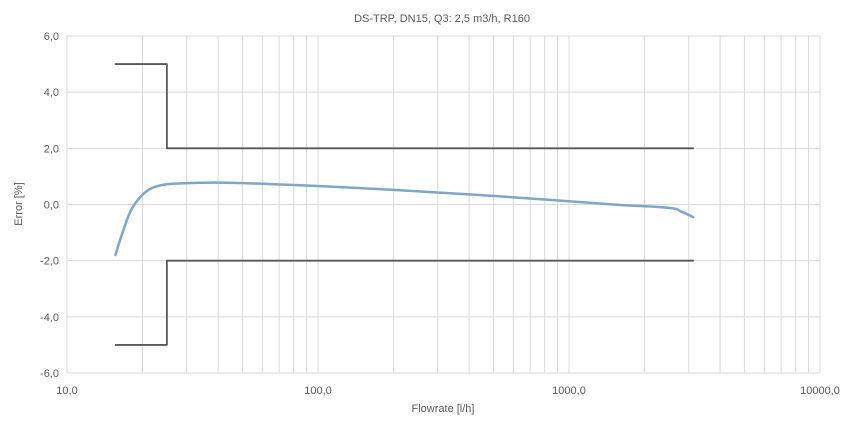 The height and width of the screenshot is (421, 848). I want to click on x-tick-label: 10000,0, so click(820, 391).